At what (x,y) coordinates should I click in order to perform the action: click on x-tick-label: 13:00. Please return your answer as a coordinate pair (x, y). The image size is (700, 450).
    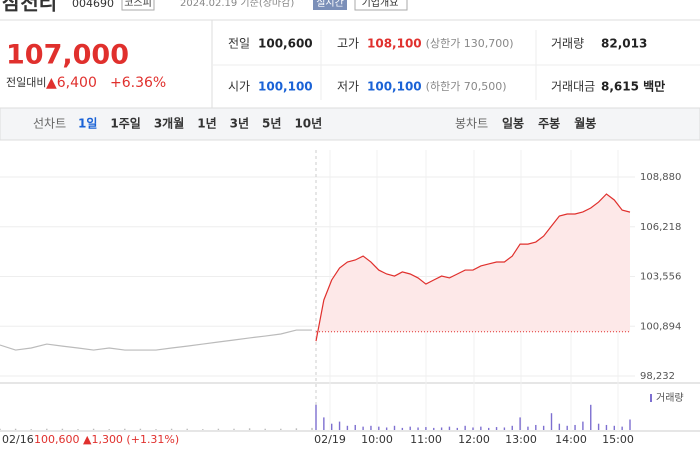
    Looking at the image, I should click on (521, 439).